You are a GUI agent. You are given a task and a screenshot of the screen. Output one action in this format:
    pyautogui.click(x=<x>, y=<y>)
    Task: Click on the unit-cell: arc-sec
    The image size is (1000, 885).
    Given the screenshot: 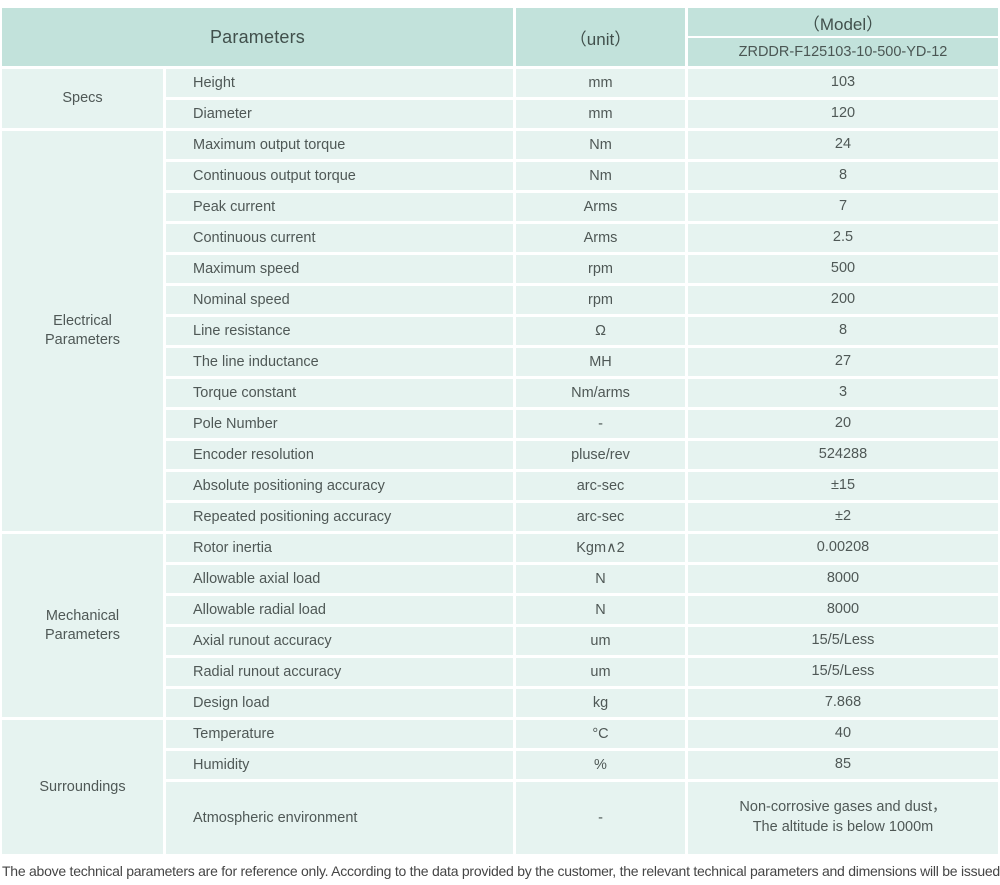 What is the action you would take?
    pyautogui.click(x=600, y=517)
    